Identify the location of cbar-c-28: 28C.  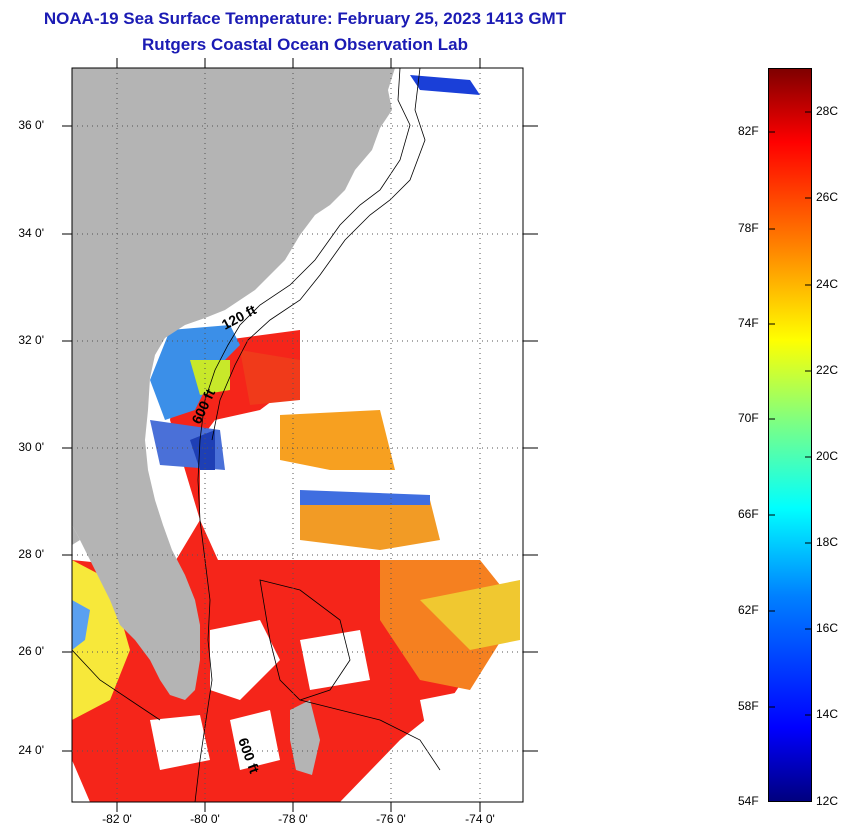
(827, 111).